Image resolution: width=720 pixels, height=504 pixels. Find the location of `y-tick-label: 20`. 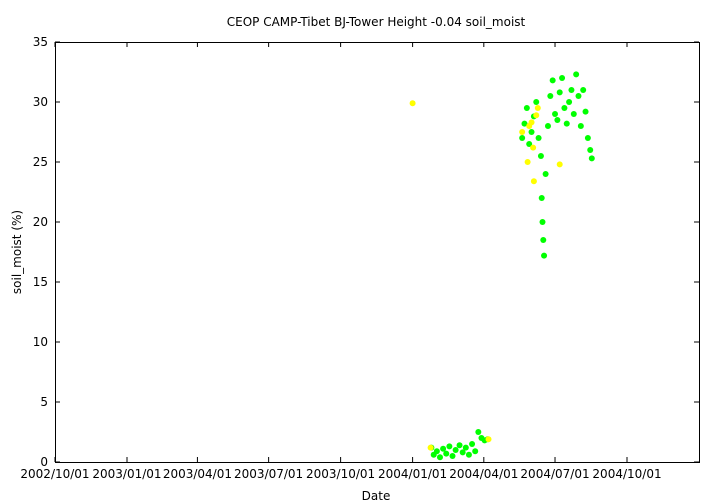

y-tick-label: 20 is located at coordinates (40, 222).